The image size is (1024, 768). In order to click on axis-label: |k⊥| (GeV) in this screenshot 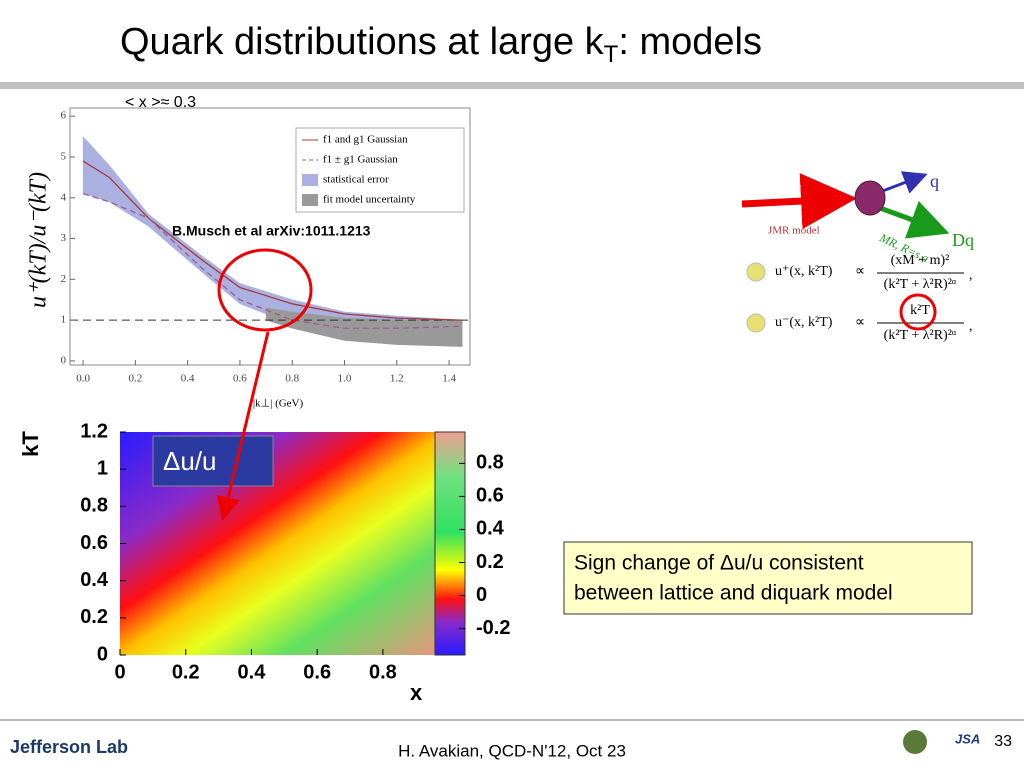, I will do `click(278, 404)`.